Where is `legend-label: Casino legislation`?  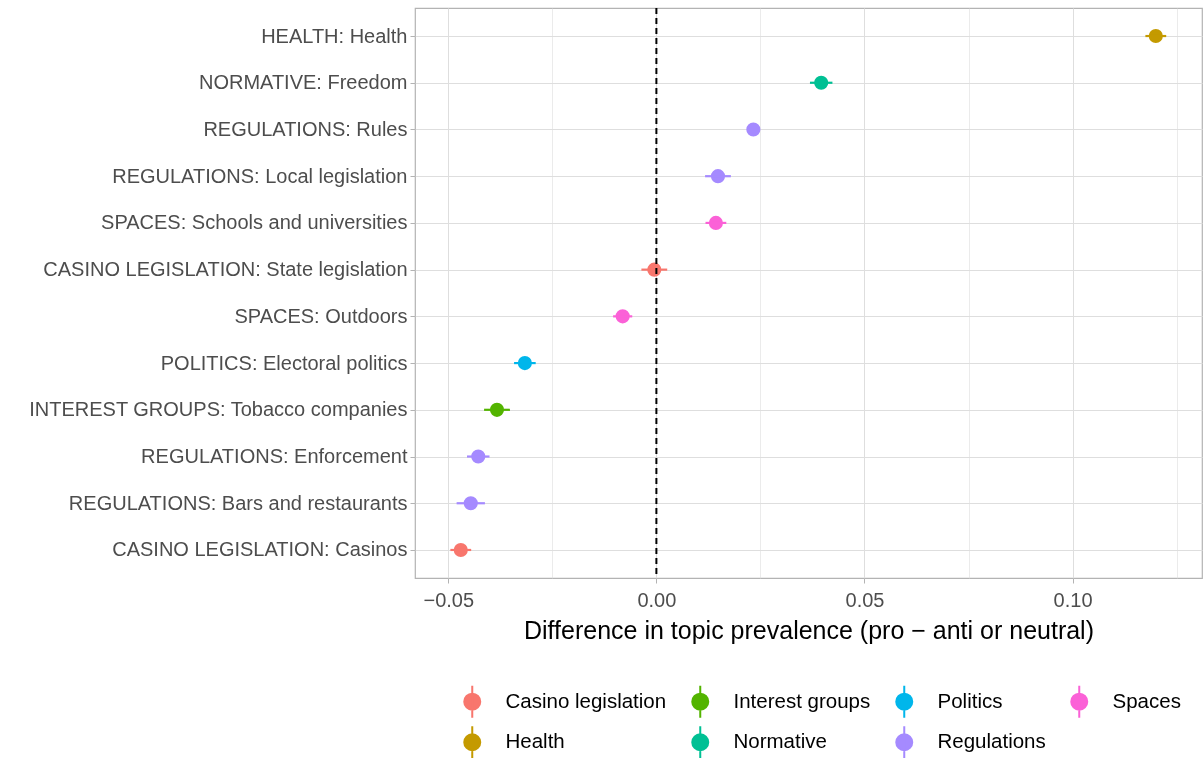
legend-label: Casino legislation is located at coordinates (586, 700).